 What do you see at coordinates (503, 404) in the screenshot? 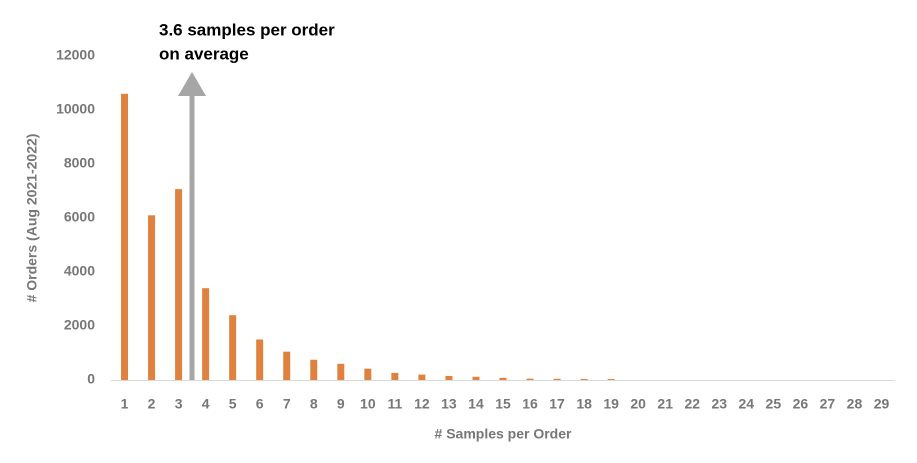
I see `x-tick-label: 15` at bounding box center [503, 404].